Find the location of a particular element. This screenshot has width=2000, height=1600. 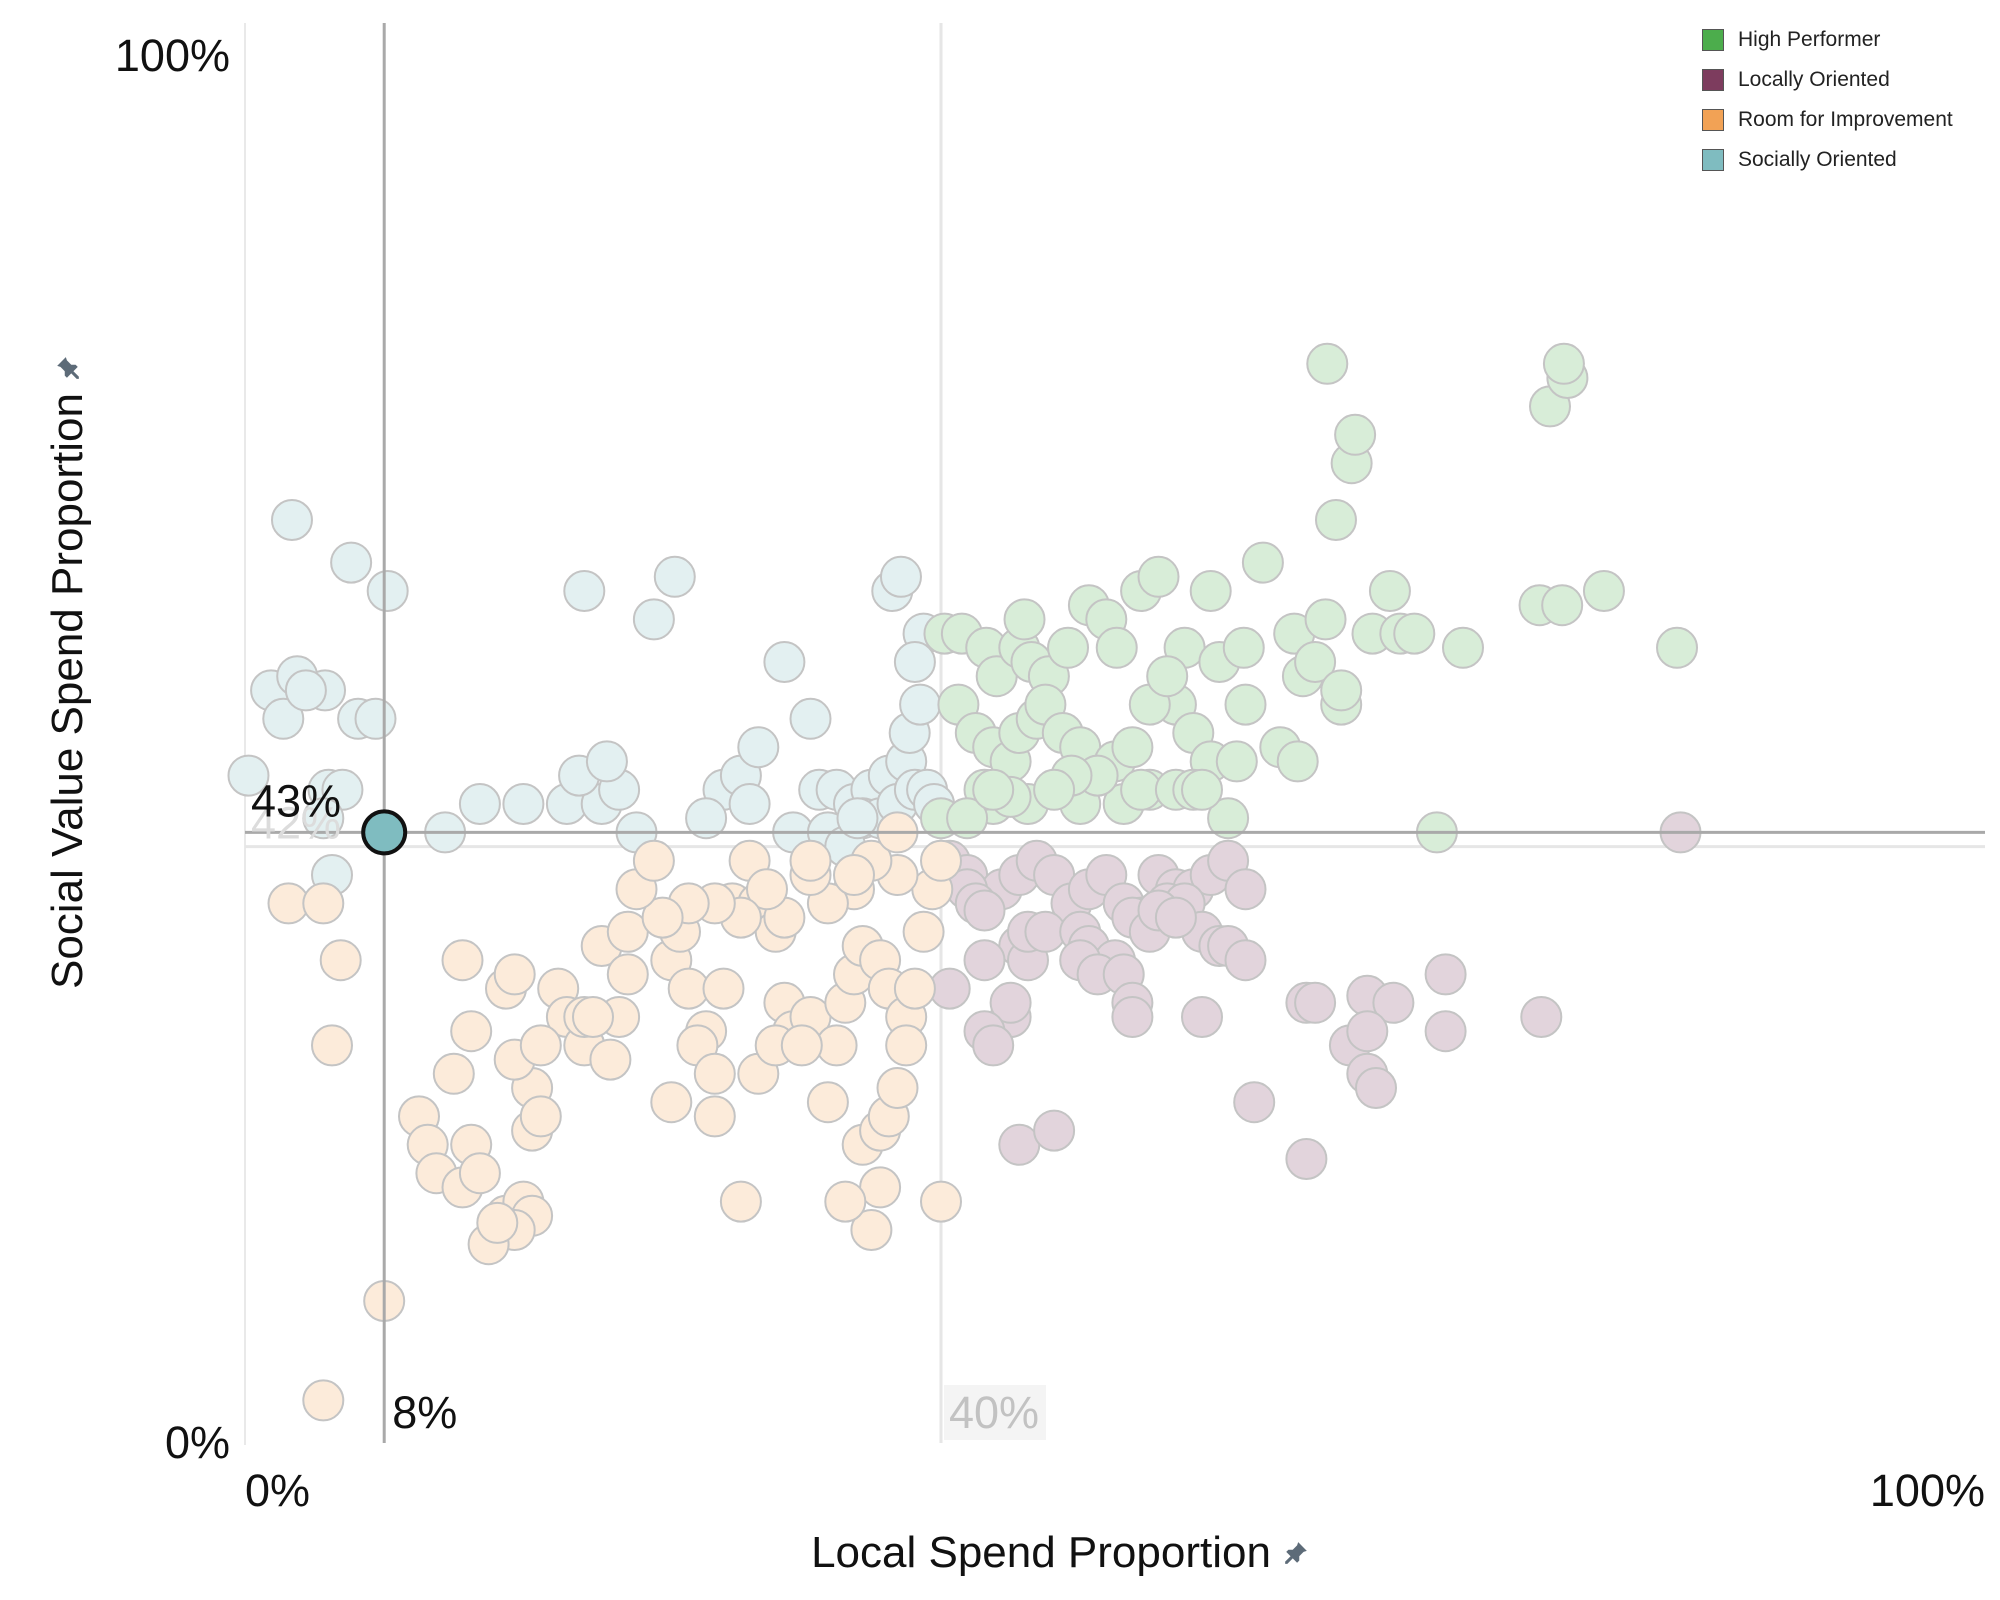

legend-item-room-for-improvement: Room for Improvement is located at coordinates (1827, 120).